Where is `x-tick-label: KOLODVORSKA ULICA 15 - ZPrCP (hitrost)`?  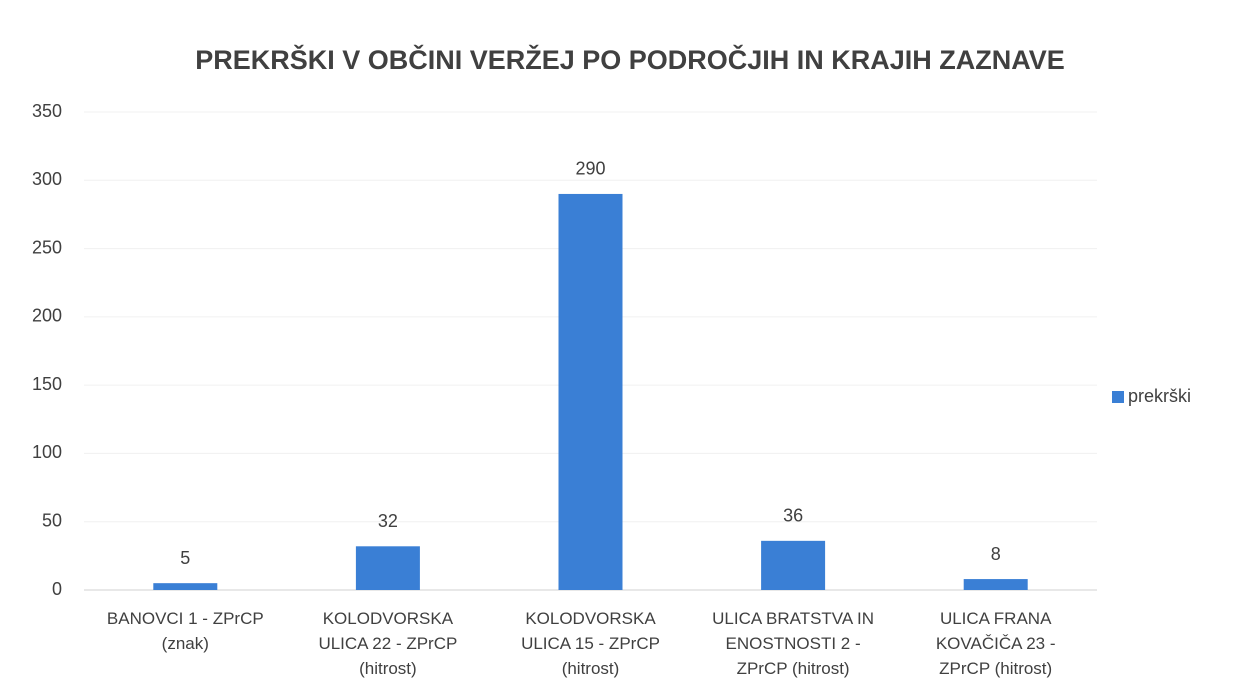
x-tick-label: KOLODVORSKA ULICA 15 - ZPrCP (hitrost) is located at coordinates (590, 643).